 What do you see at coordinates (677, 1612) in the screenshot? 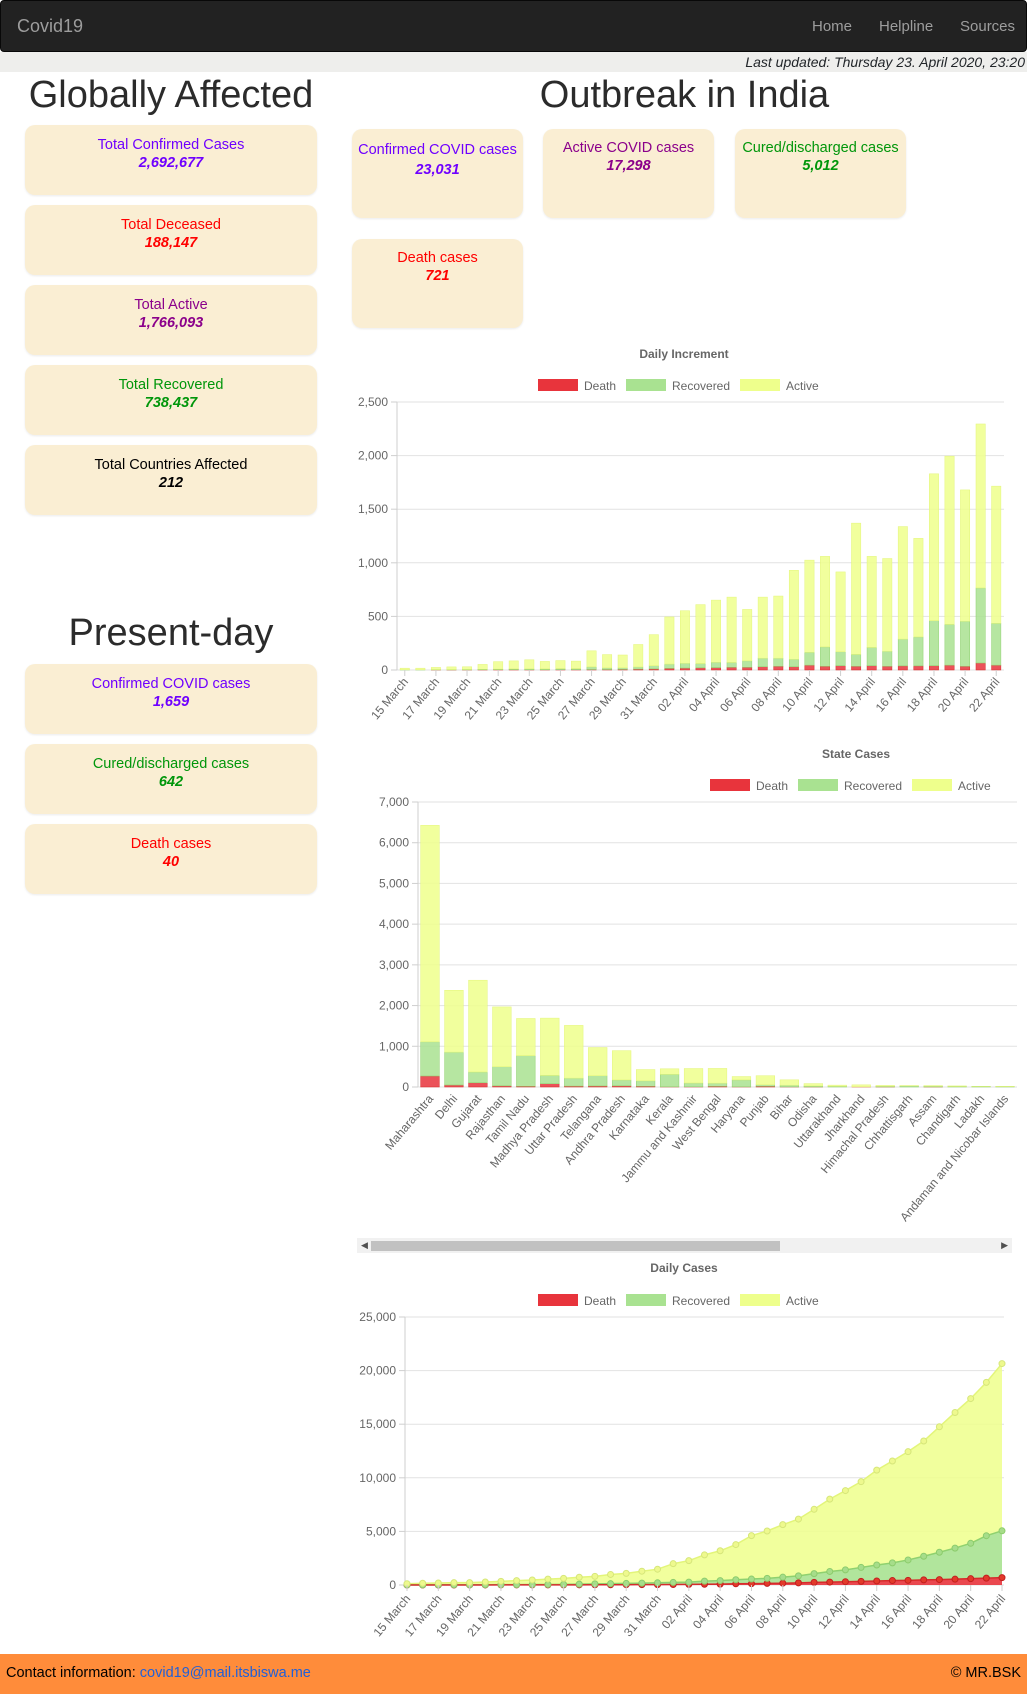
I see `x-tick-label: 02 April` at bounding box center [677, 1612].